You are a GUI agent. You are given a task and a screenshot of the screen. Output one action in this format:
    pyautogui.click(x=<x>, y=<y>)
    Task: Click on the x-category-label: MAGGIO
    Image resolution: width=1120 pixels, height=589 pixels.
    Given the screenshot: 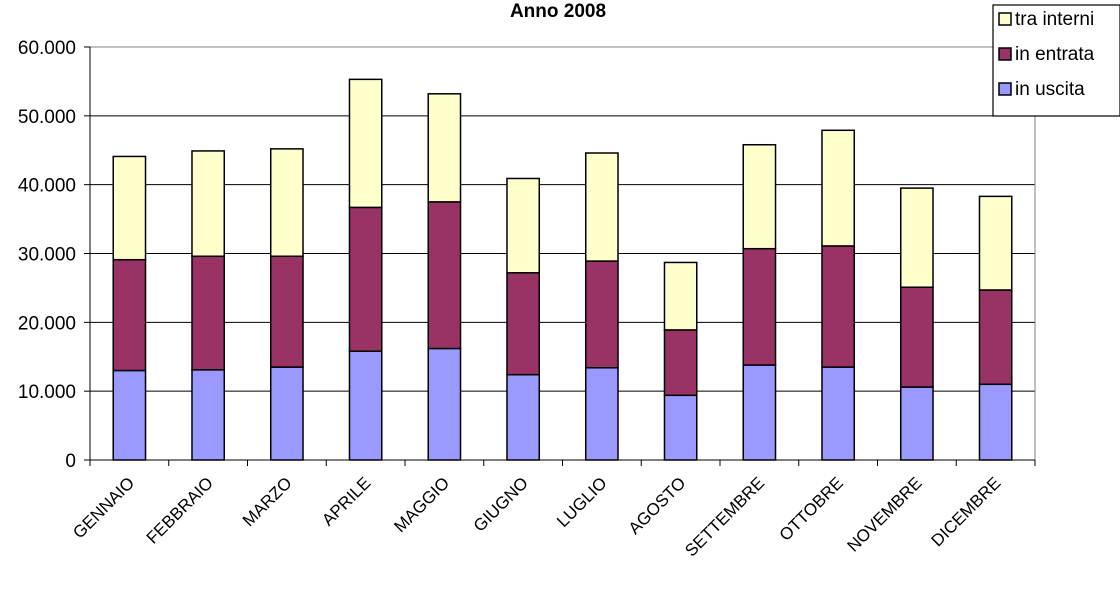 What is the action you would take?
    pyautogui.click(x=421, y=504)
    